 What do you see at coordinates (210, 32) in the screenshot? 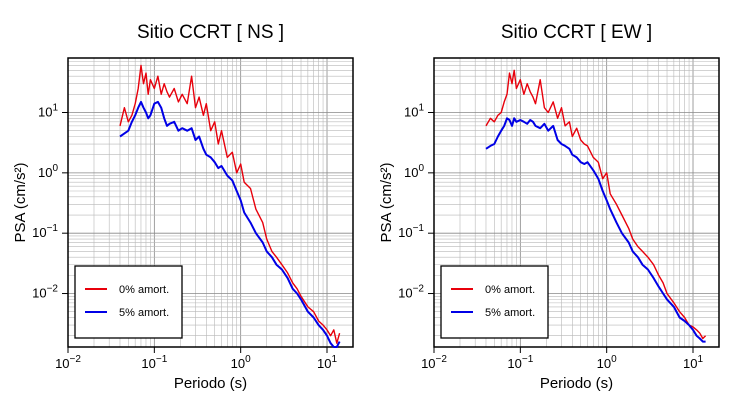
I see `chart-title: Sitio CCRT [ NS ]` at bounding box center [210, 32].